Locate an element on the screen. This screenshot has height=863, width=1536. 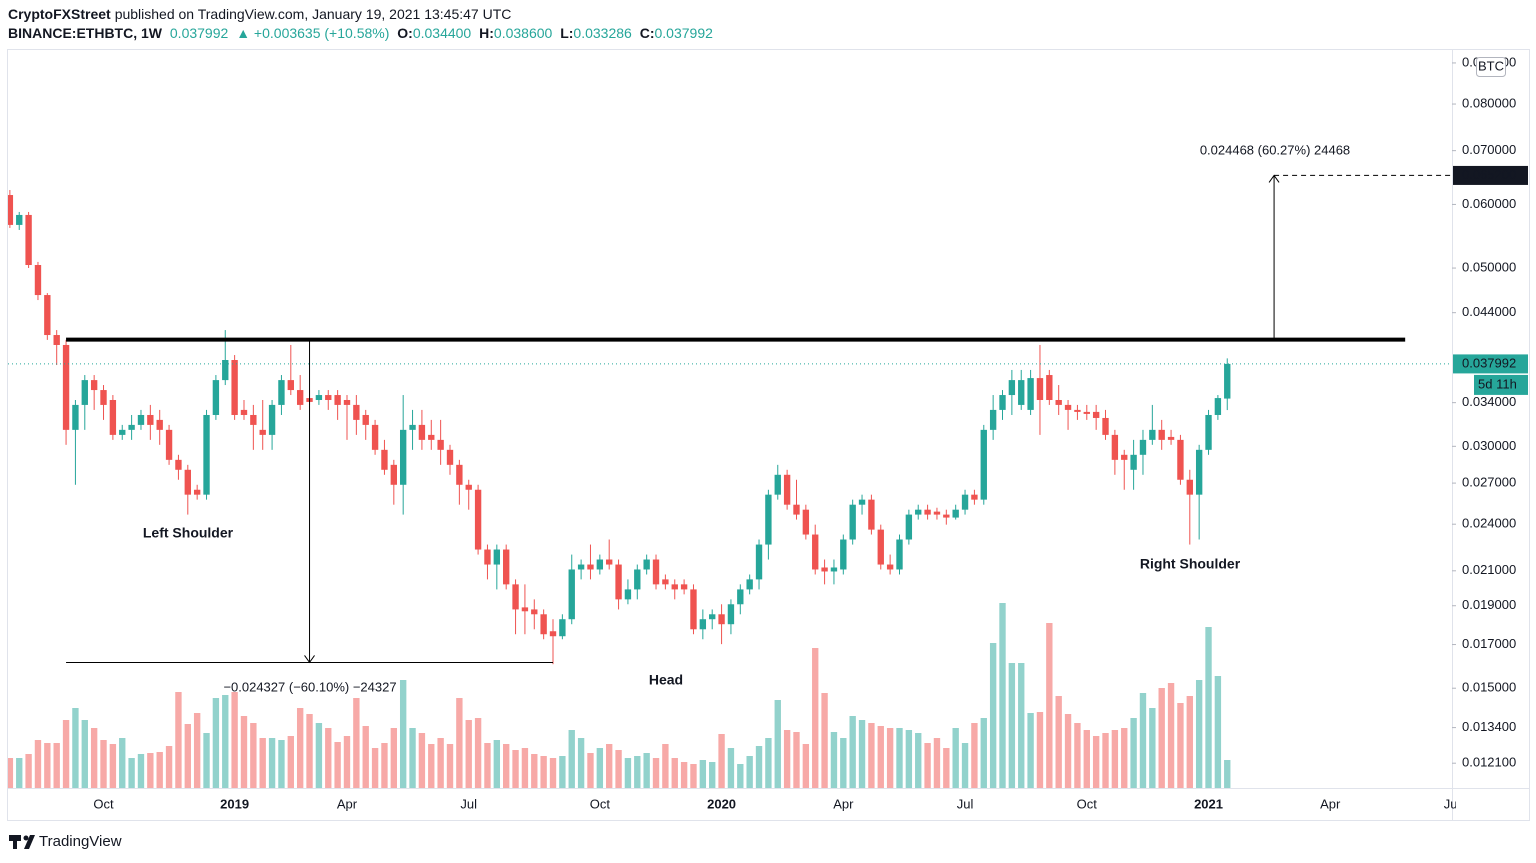
right-shoulder-label: Right Shoulder is located at coordinates (1190, 564).